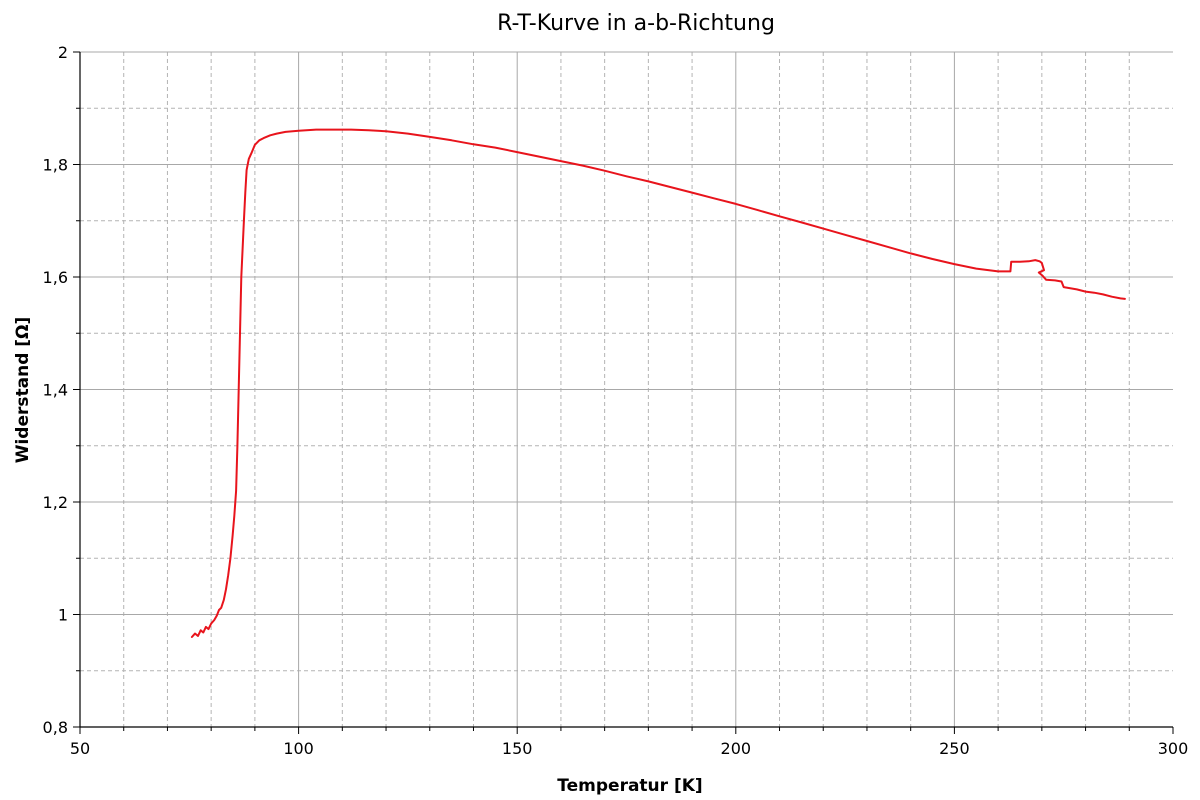 This screenshot has height=800, width=1200. I want to click on y-tick-label: 1,2, so click(55, 502).